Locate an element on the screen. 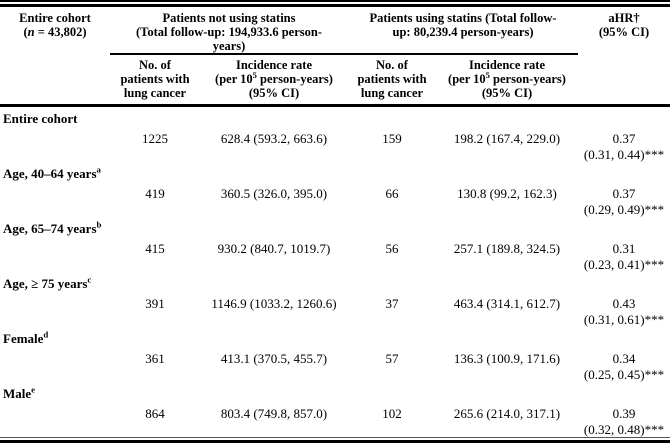 The width and height of the screenshot is (670, 445). header-ahr: aHR† (95% CI) is located at coordinates (624, 25).